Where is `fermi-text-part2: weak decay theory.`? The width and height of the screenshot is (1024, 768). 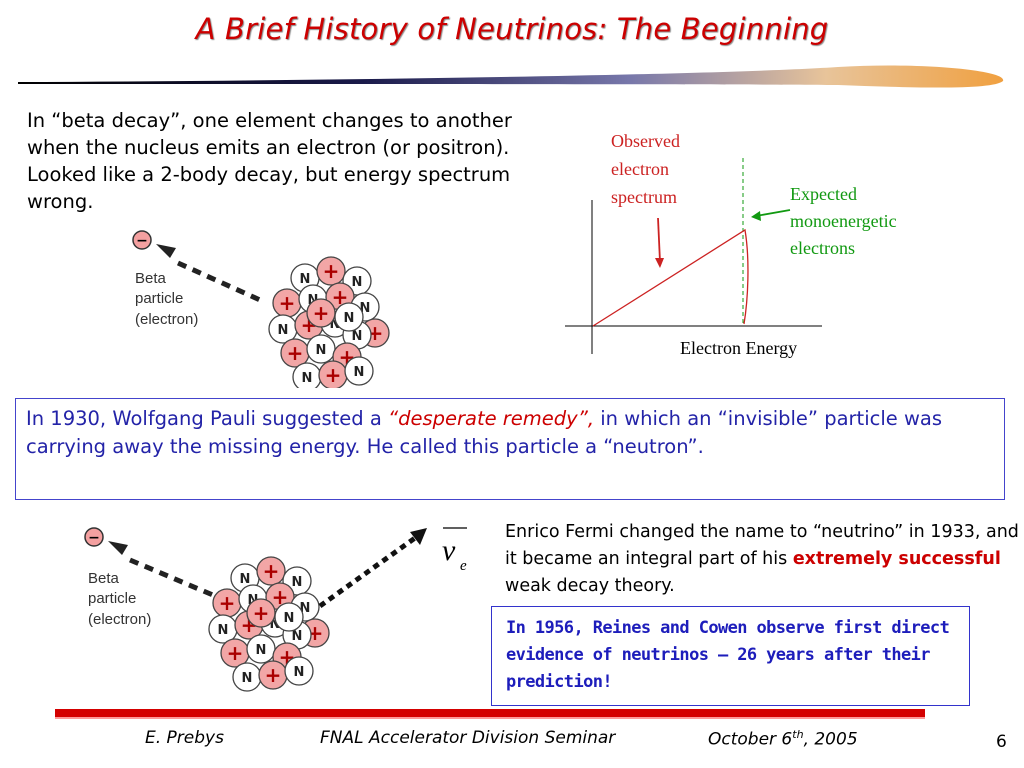 fermi-text-part2: weak decay theory. is located at coordinates (590, 586).